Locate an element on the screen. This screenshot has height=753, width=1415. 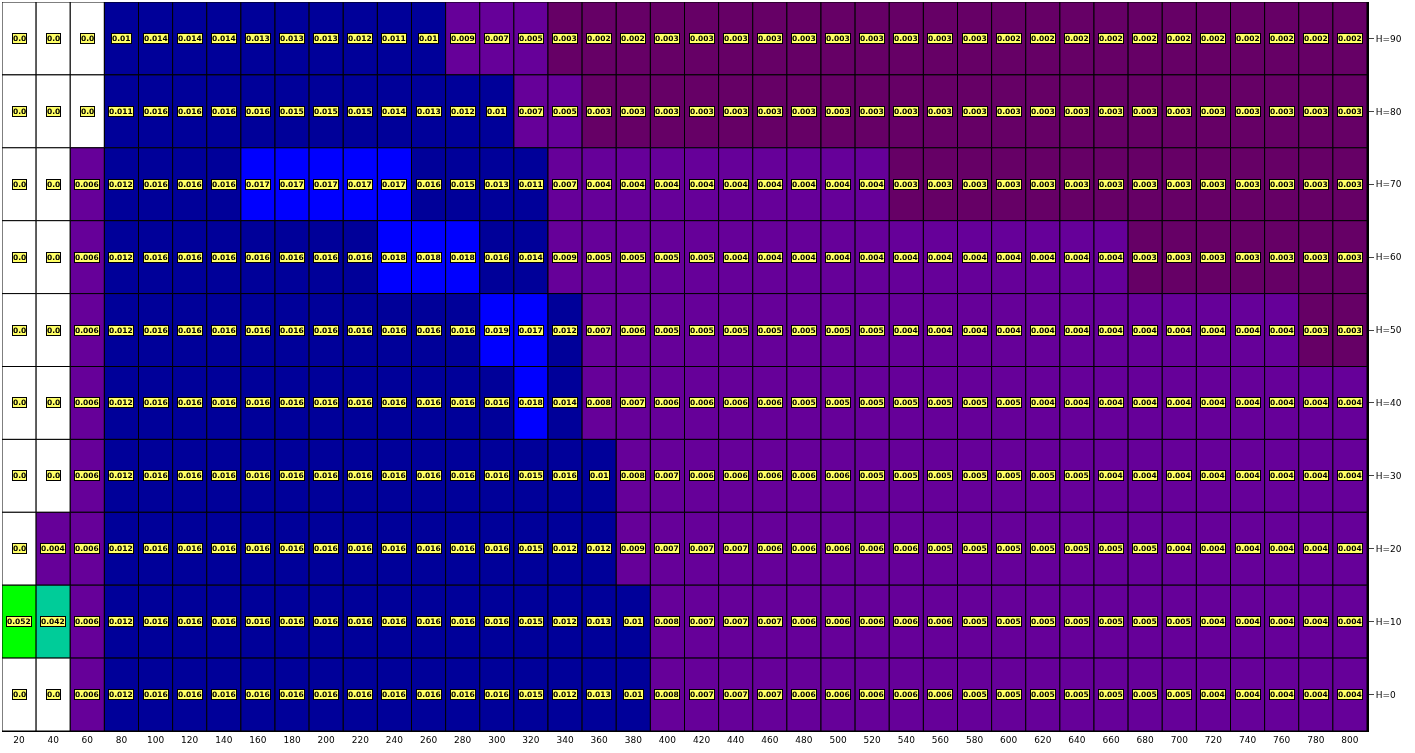
x-tick-label: 700 is located at coordinates (1179, 739).